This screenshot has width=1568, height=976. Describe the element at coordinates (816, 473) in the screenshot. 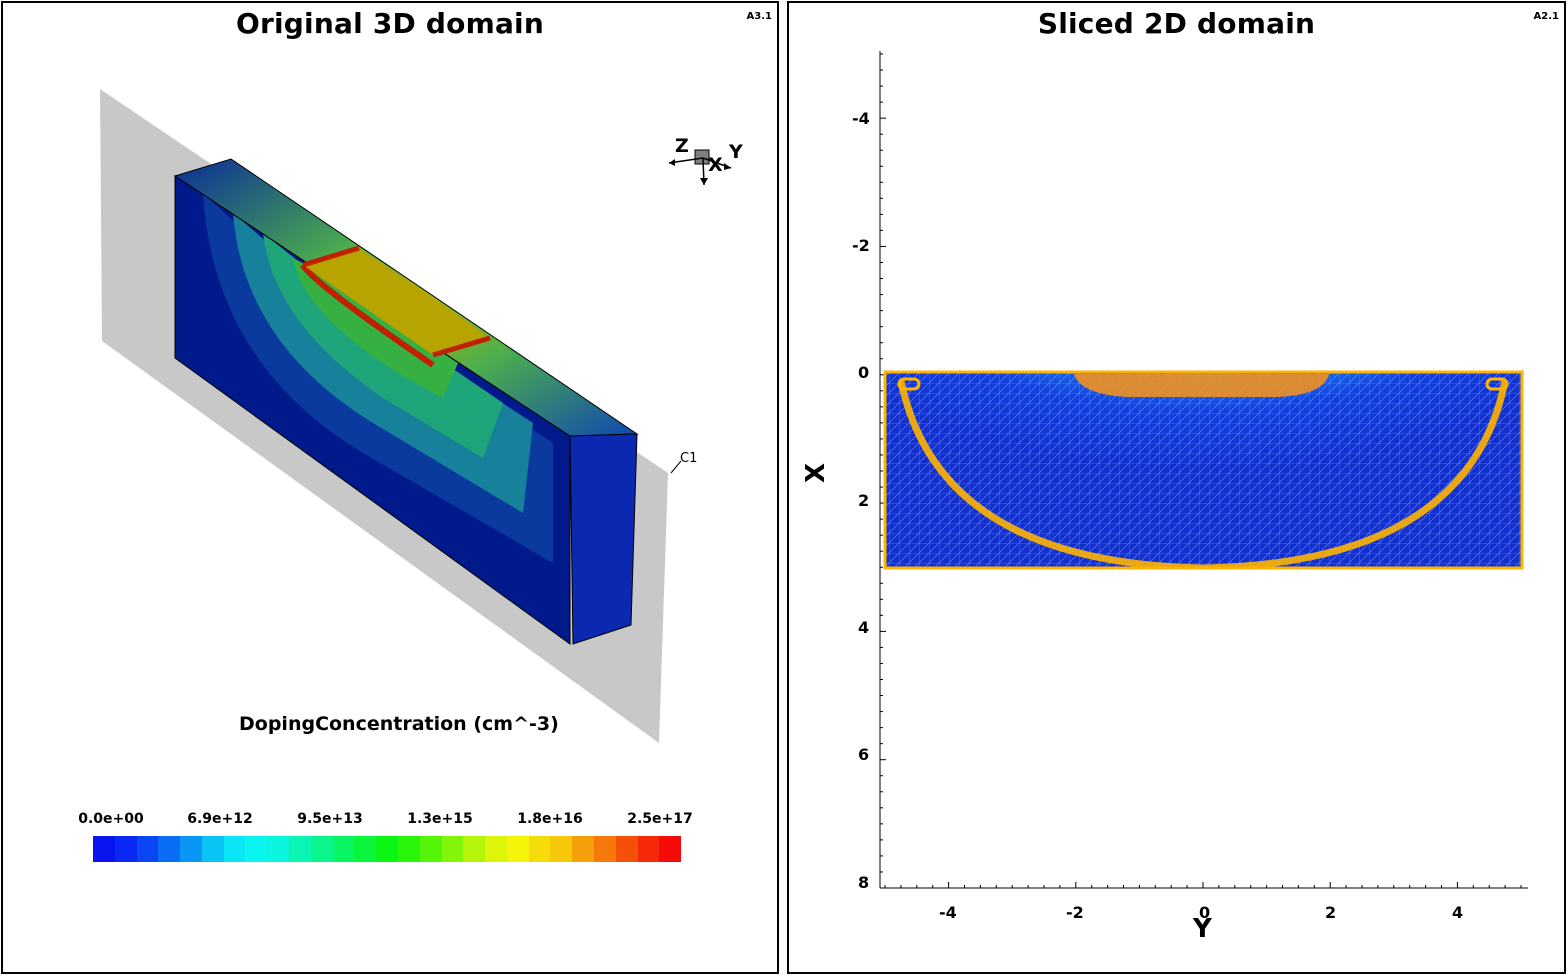

I see `y-axis-label: X` at that location.